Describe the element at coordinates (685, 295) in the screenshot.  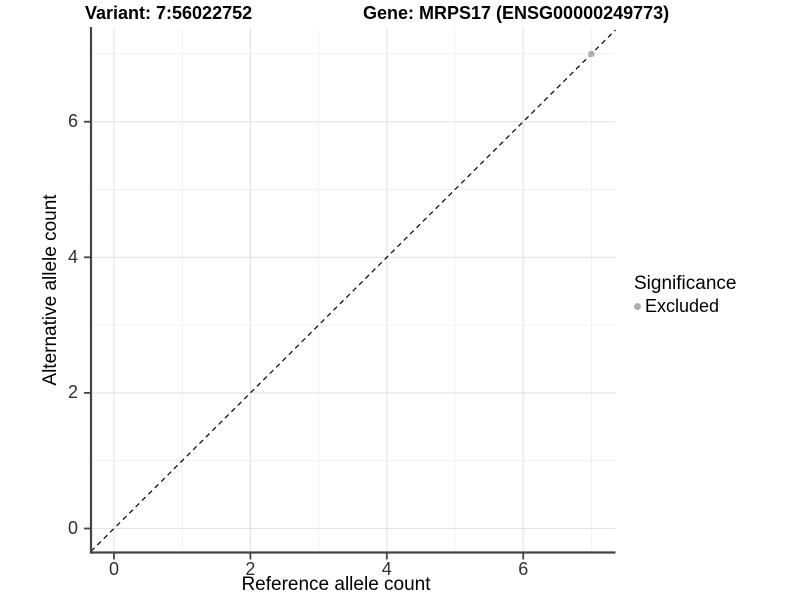
I see `legend: Significance Excluded` at that location.